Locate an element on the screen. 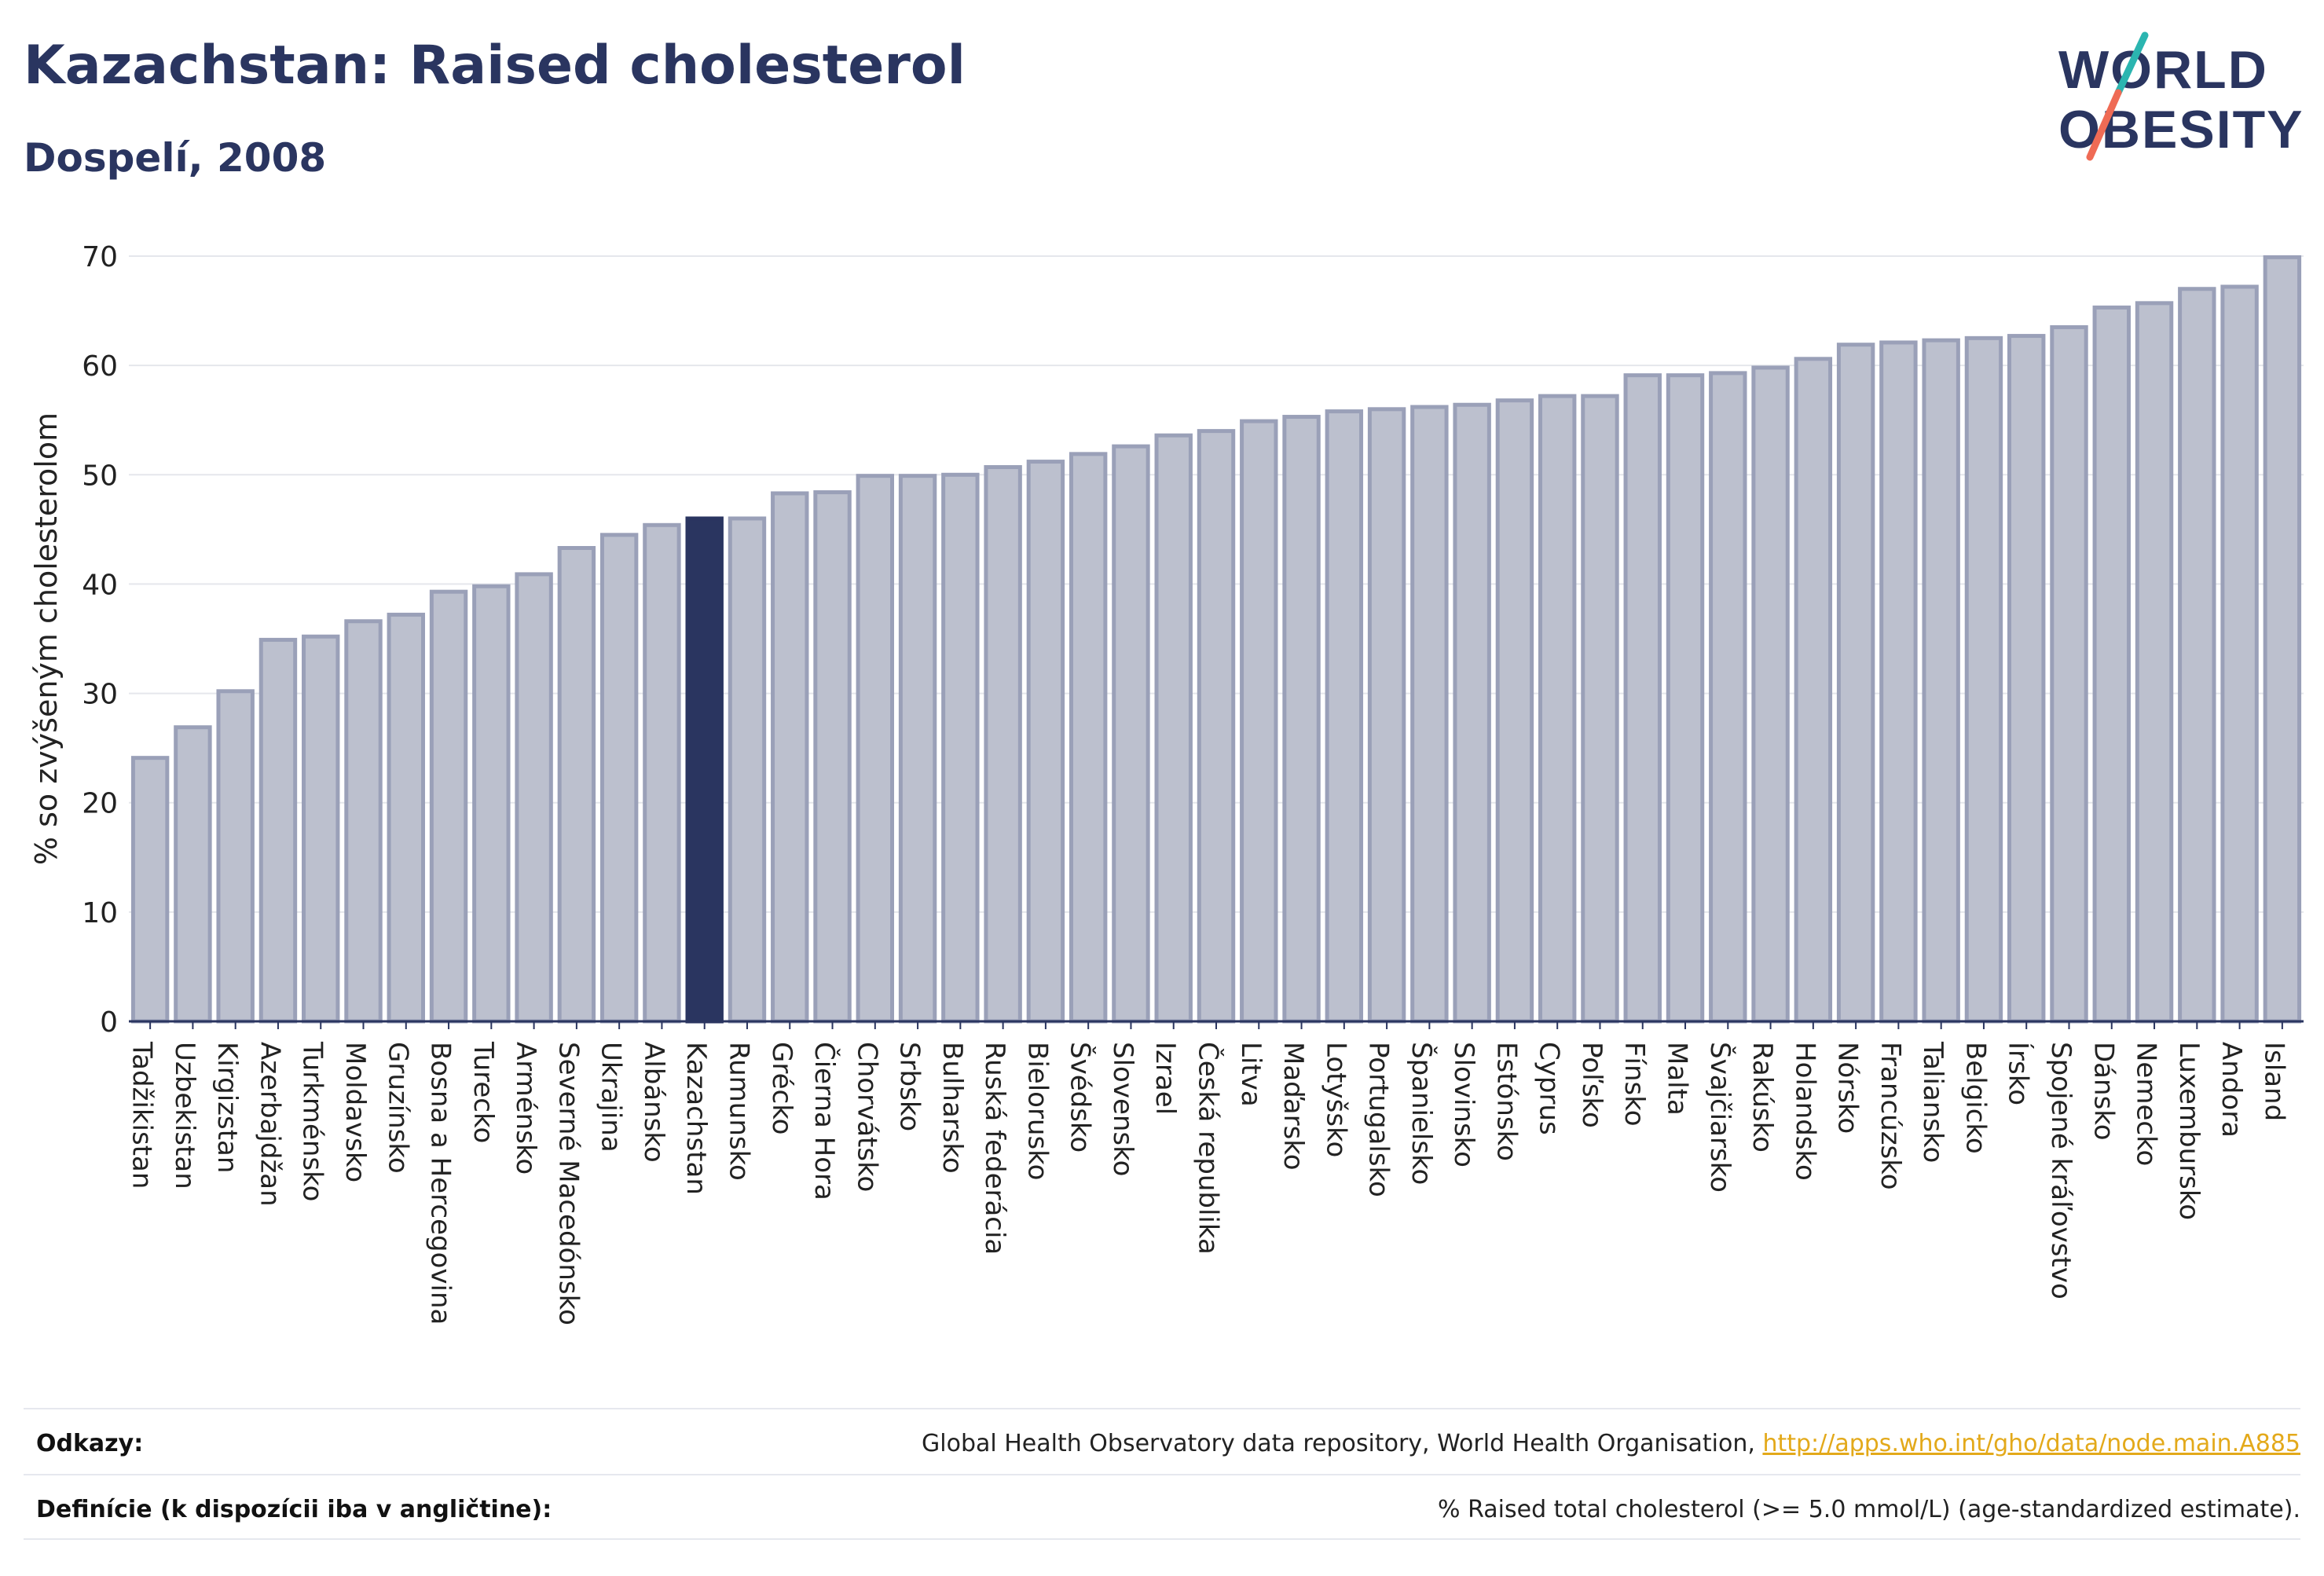  x-tick-label: Kirgizstan is located at coordinates (227, 1107).